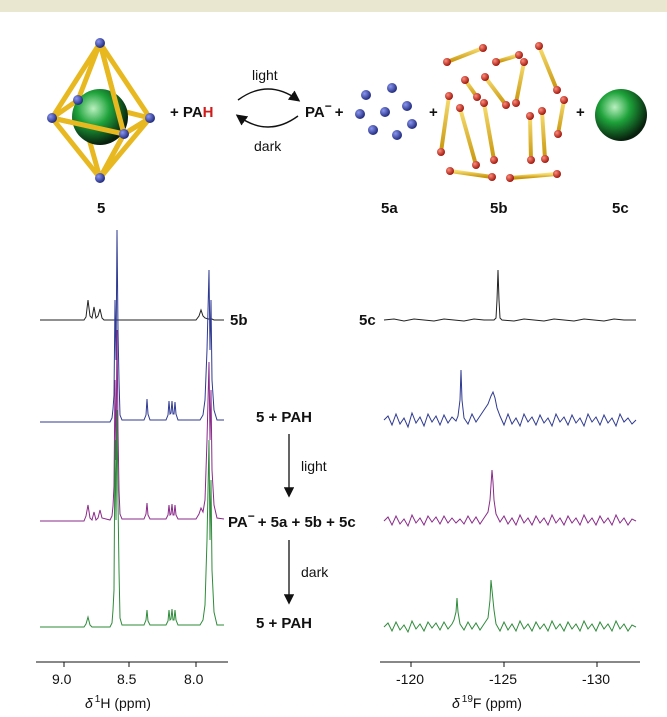 This screenshot has height=717, width=667. I want to click on dark-step-label: dark, so click(315, 572).